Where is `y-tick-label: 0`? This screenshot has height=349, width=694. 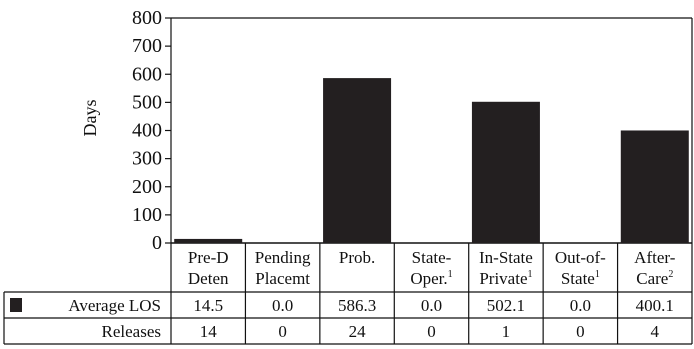 y-tick-label: 0 is located at coordinates (157, 243).